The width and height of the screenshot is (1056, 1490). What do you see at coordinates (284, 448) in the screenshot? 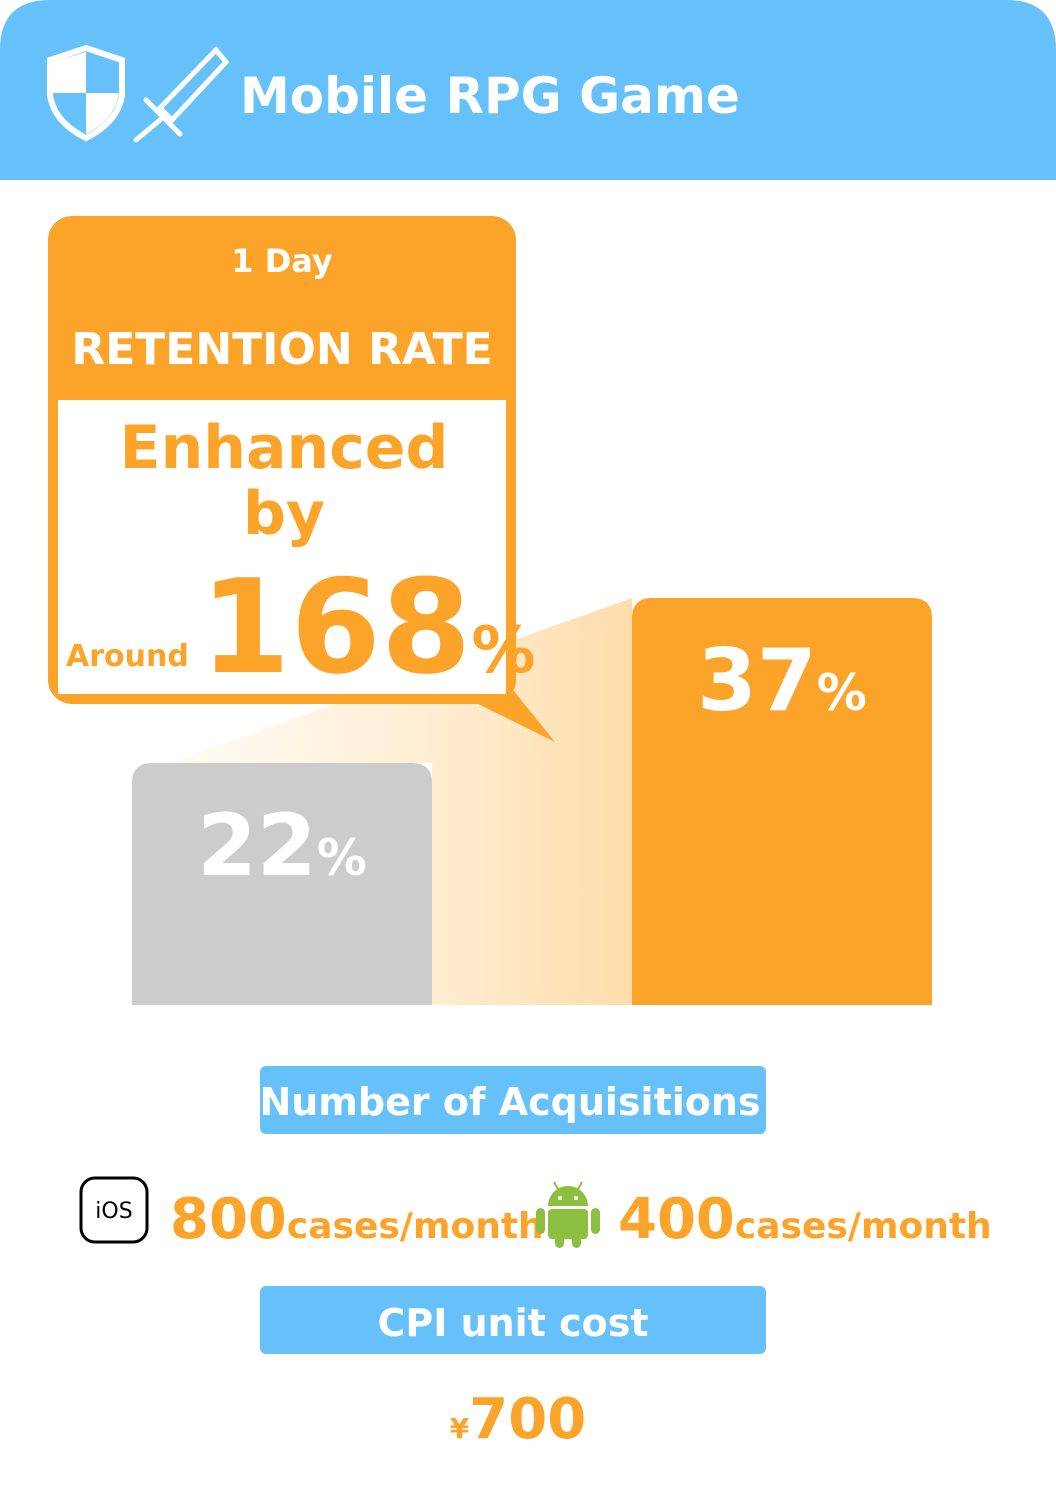
I see `enhanced: Enhanced` at bounding box center [284, 448].